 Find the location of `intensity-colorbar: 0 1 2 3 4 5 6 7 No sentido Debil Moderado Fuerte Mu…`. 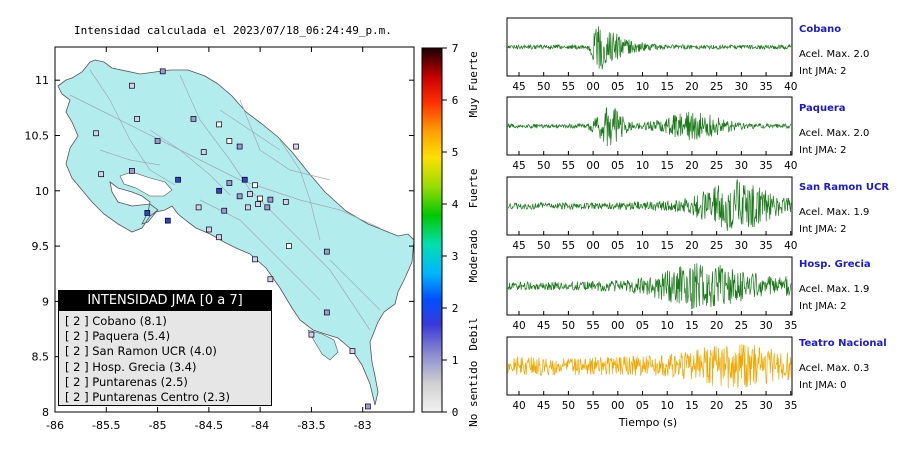

intensity-colorbar: 0 1 2 3 4 5 6 7 No sentido Debil Moderado Fuerte Mu… is located at coordinates (450, 234).